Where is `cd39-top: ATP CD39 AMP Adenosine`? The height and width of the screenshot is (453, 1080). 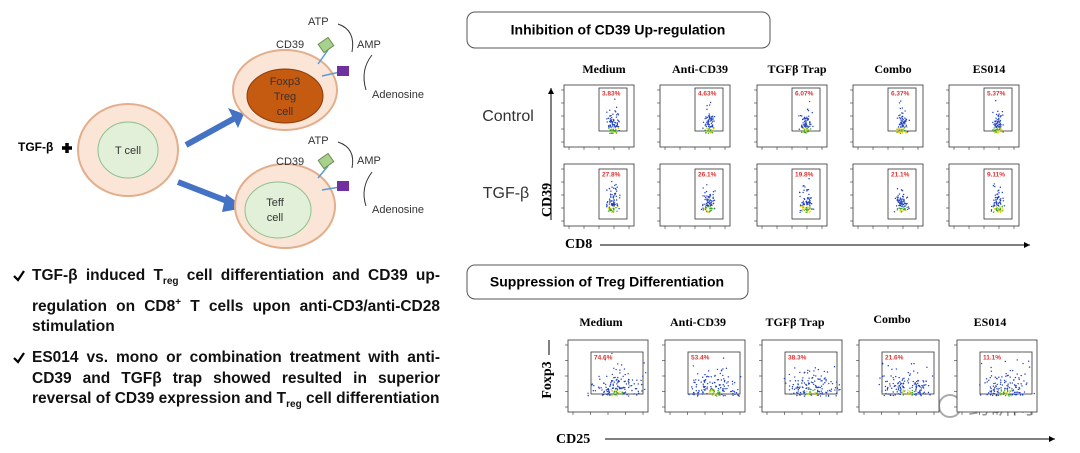 cd39-top: ATP CD39 AMP Adenosine is located at coordinates (350, 58).